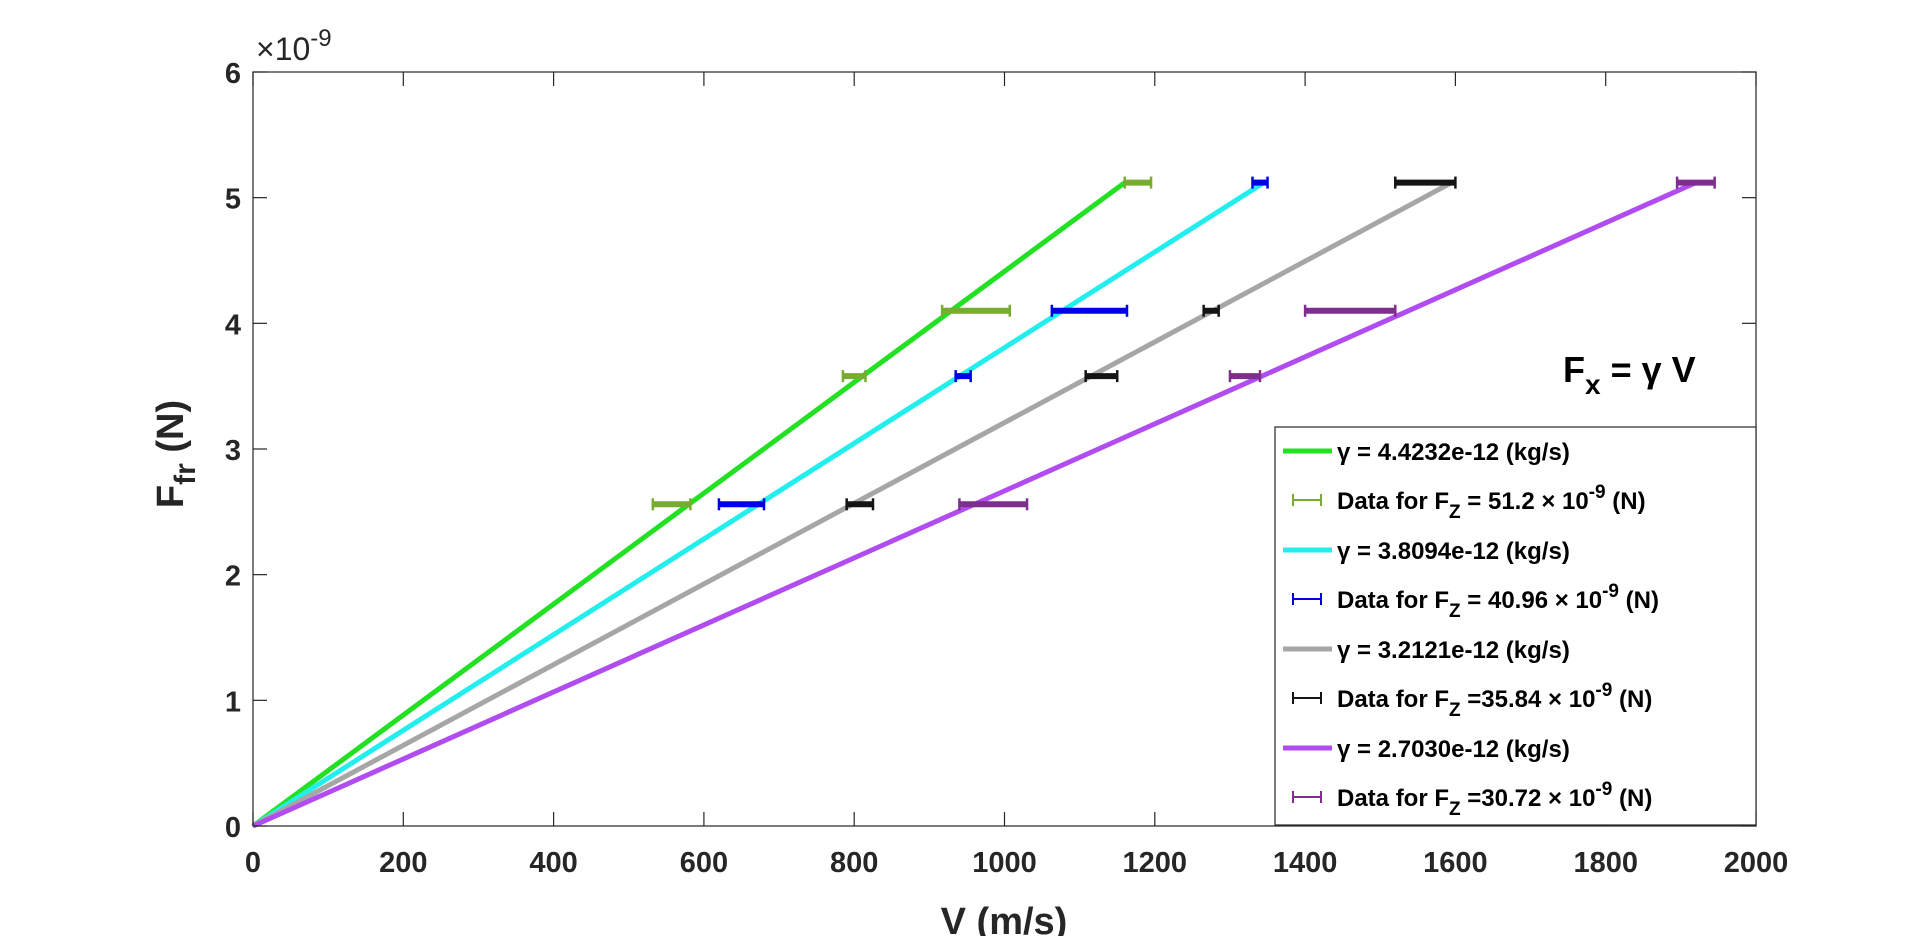 The image size is (1920, 936). I want to click on y-axis-label-subscript: fr, so click(185, 474).